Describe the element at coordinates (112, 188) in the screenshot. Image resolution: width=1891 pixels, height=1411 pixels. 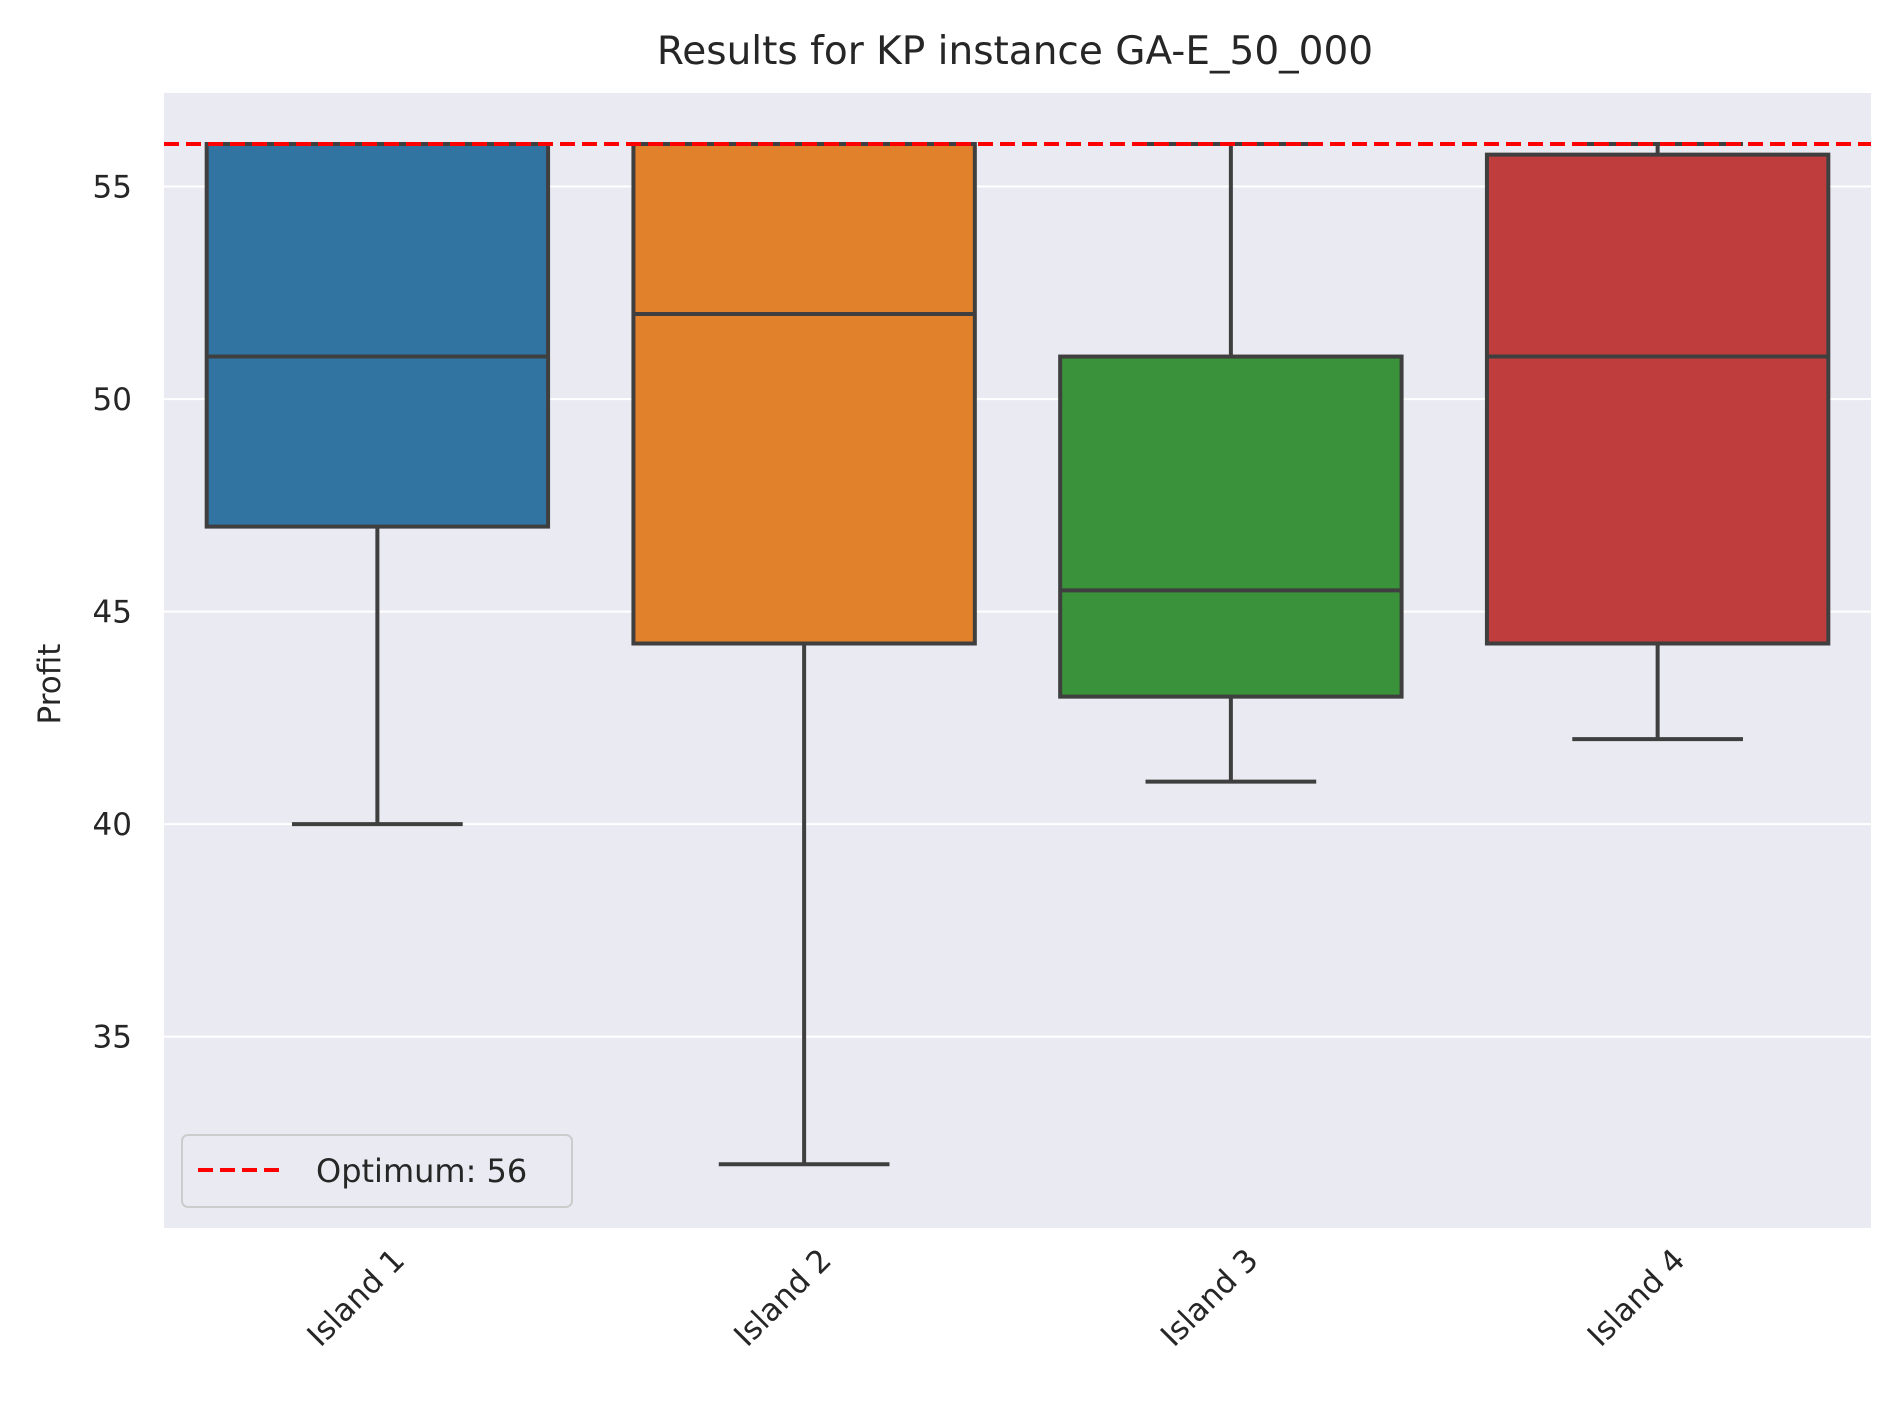
I see `y-tick-label: 55` at that location.